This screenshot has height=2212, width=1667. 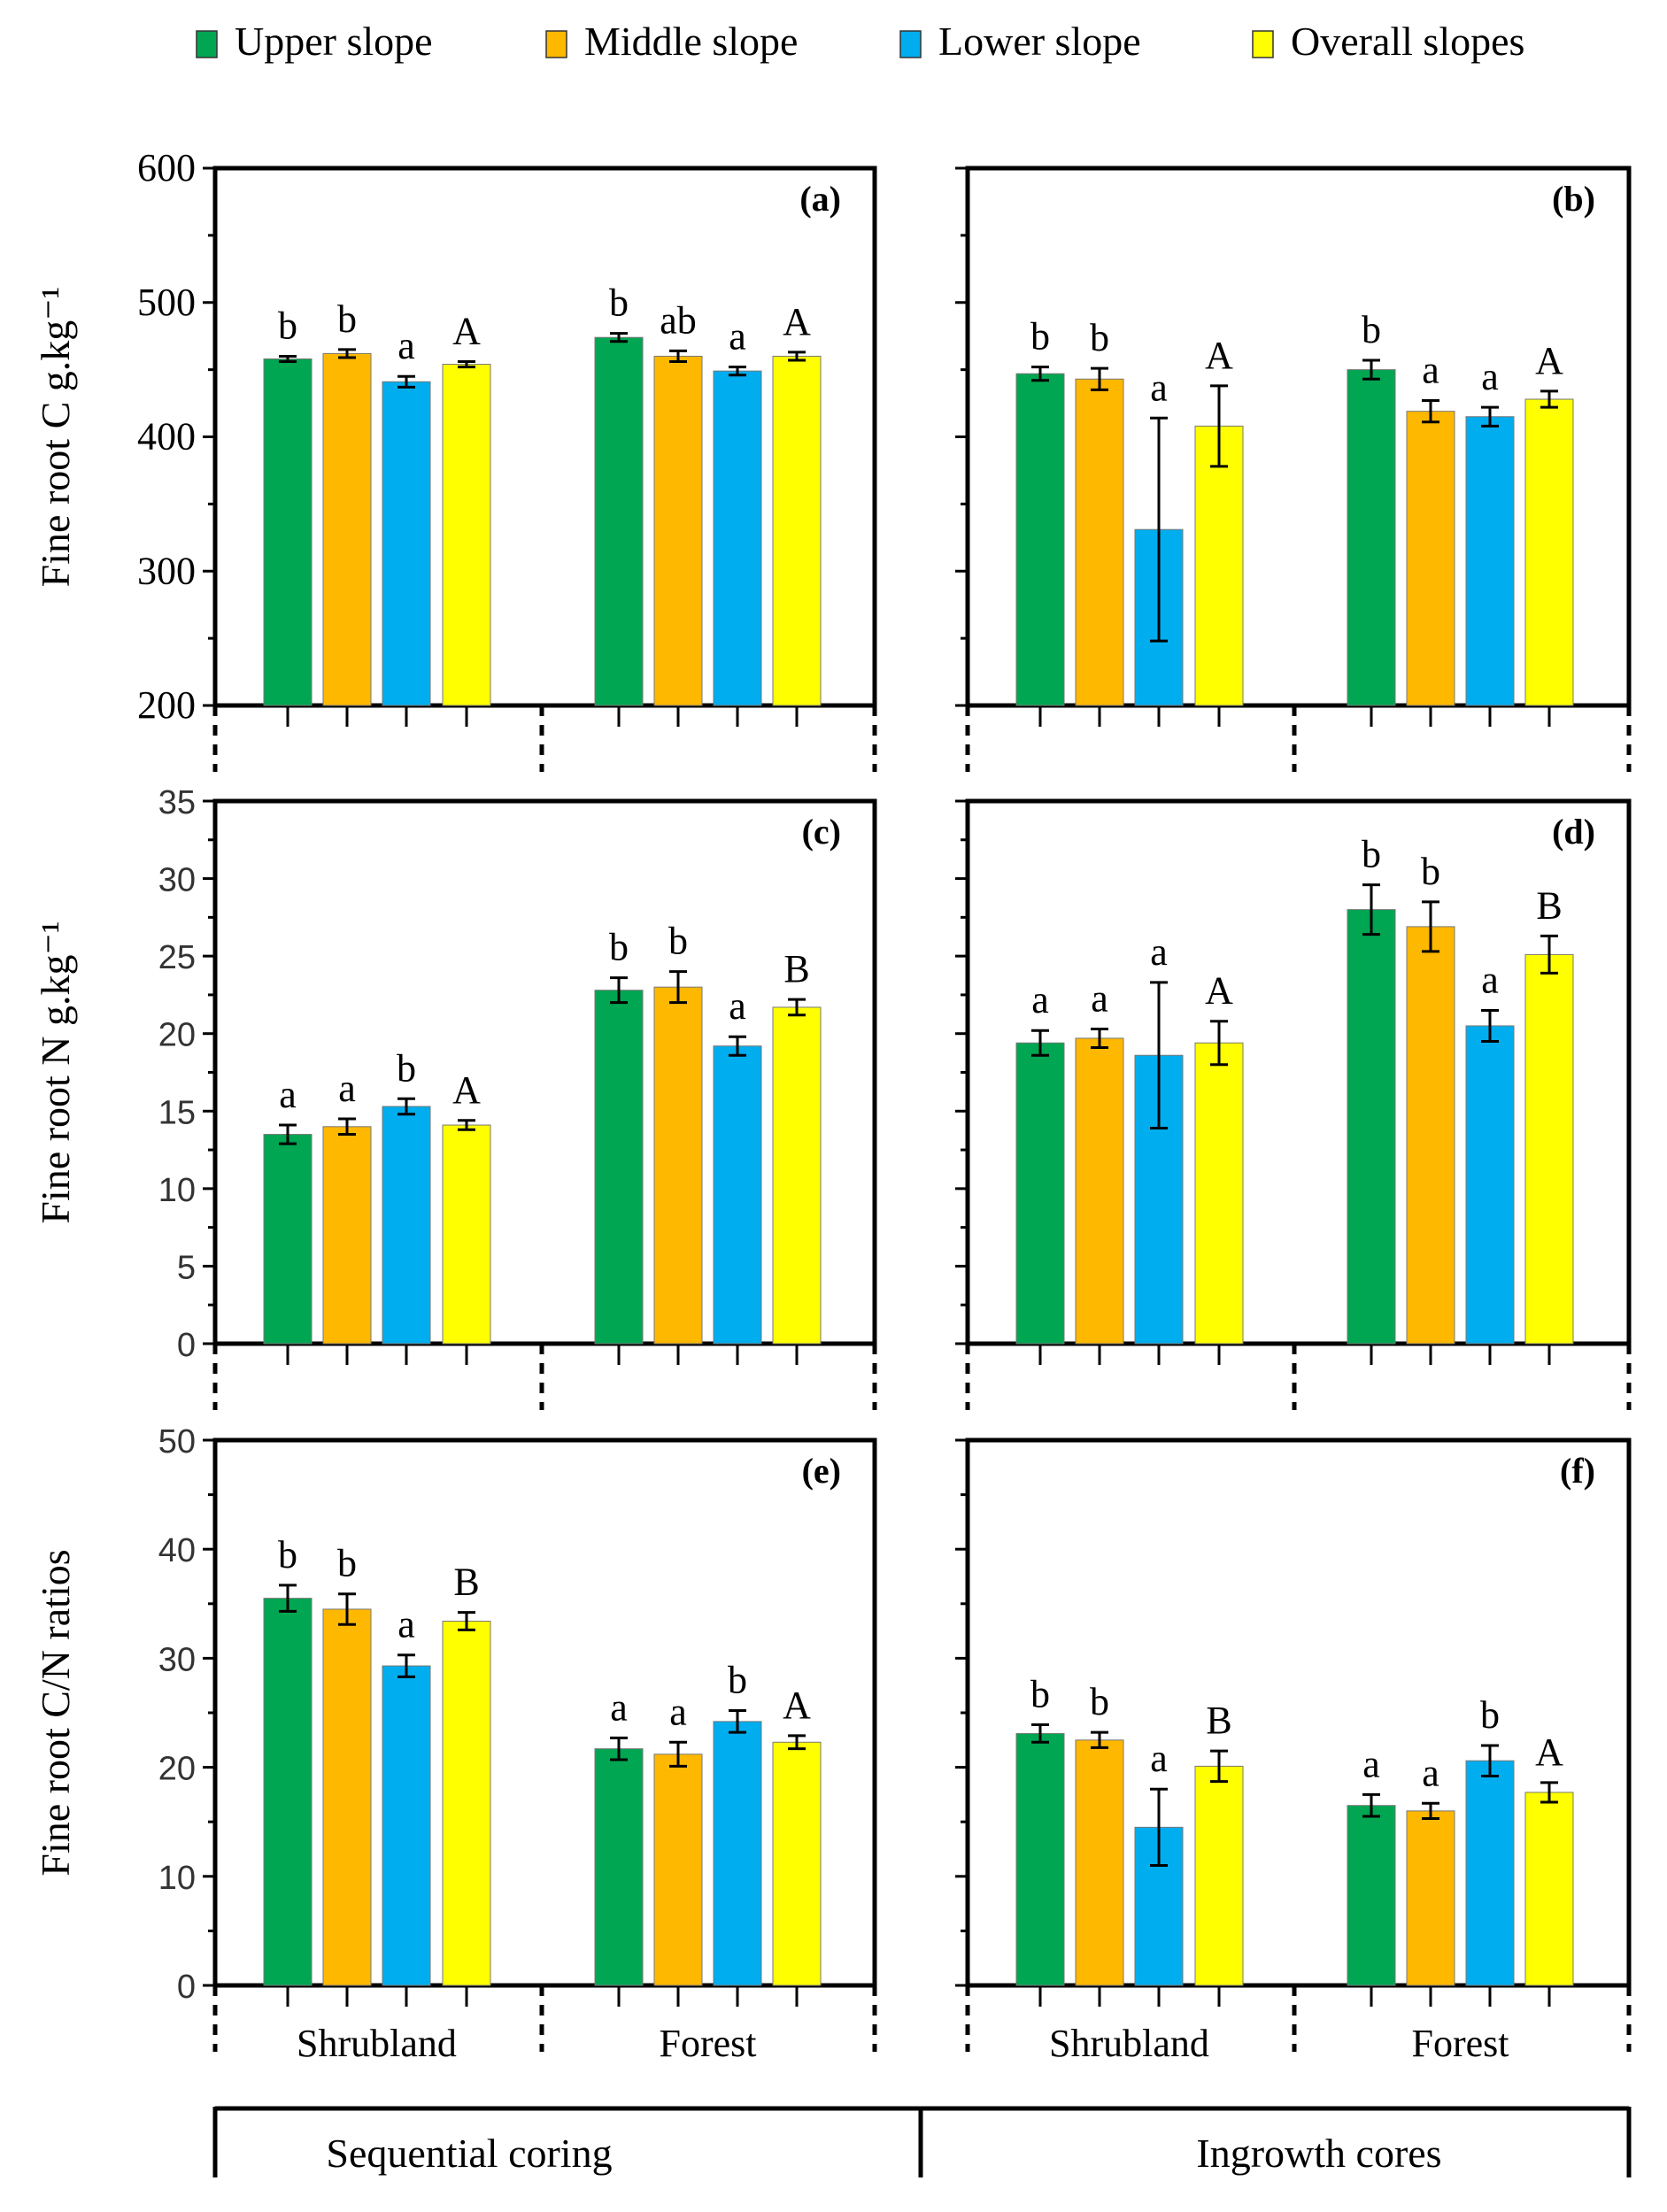 What do you see at coordinates (821, 1471) in the screenshot?
I see `panel-tag: (e)` at bounding box center [821, 1471].